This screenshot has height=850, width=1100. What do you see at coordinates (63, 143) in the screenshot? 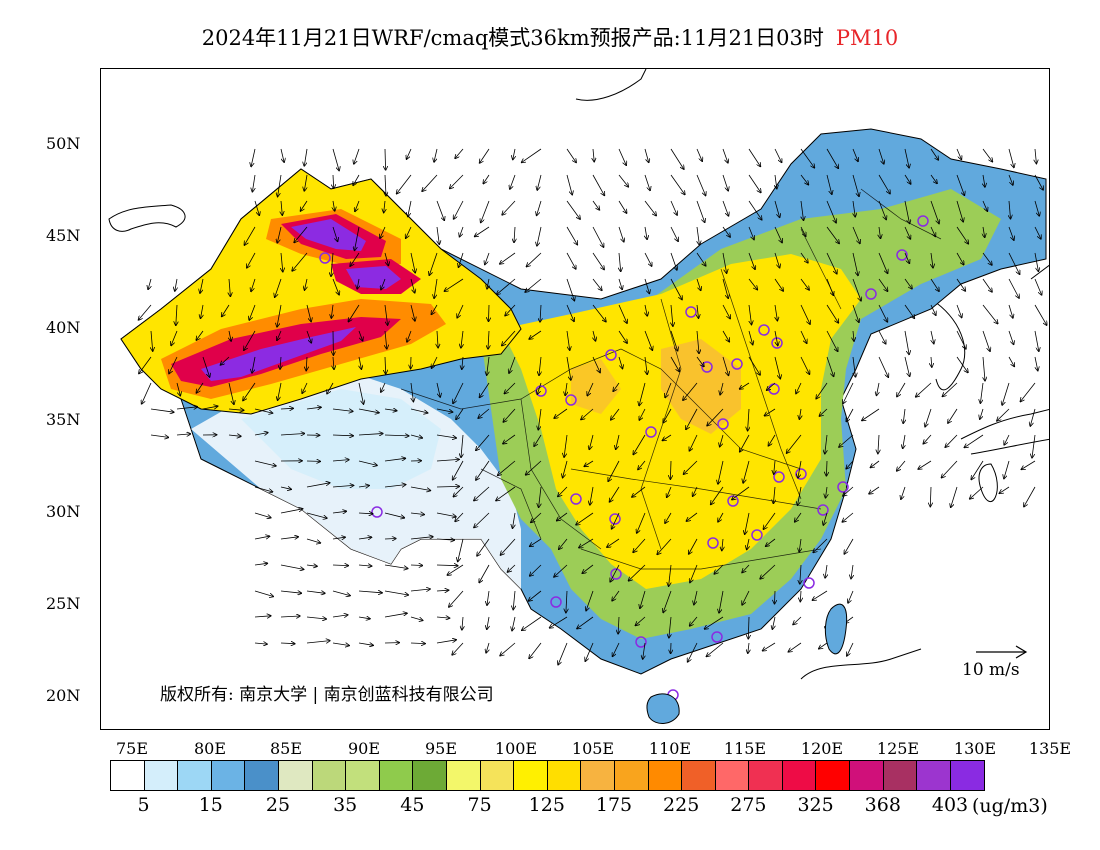
I see `lat-tick-label: 50N` at bounding box center [63, 143].